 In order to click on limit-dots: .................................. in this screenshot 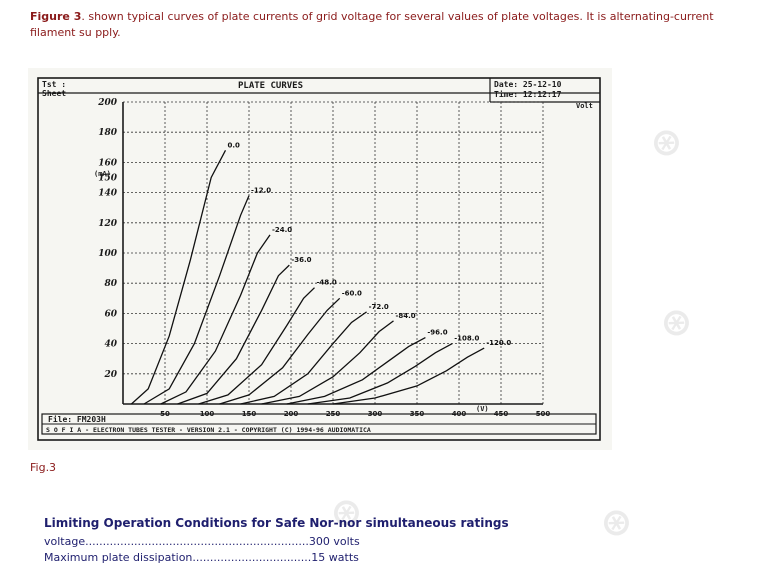, I will do `click(252, 557)`.